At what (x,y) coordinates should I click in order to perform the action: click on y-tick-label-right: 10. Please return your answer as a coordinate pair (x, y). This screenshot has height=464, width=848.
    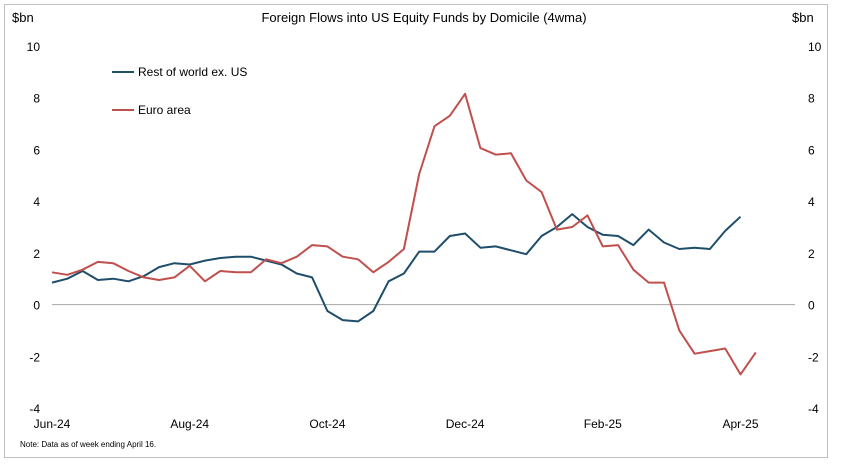
    Looking at the image, I should click on (815, 47).